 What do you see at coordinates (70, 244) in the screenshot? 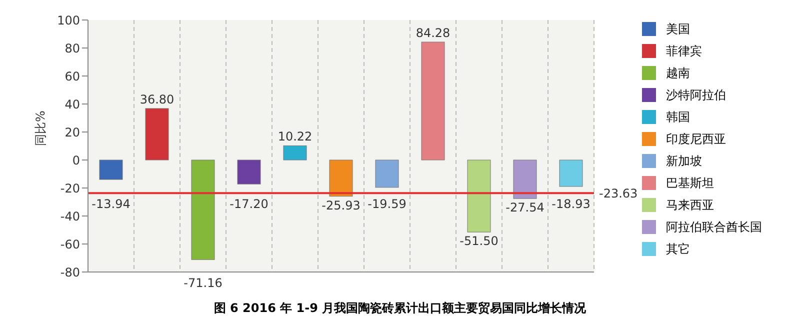
I see `y-tick-label: -60` at bounding box center [70, 244].